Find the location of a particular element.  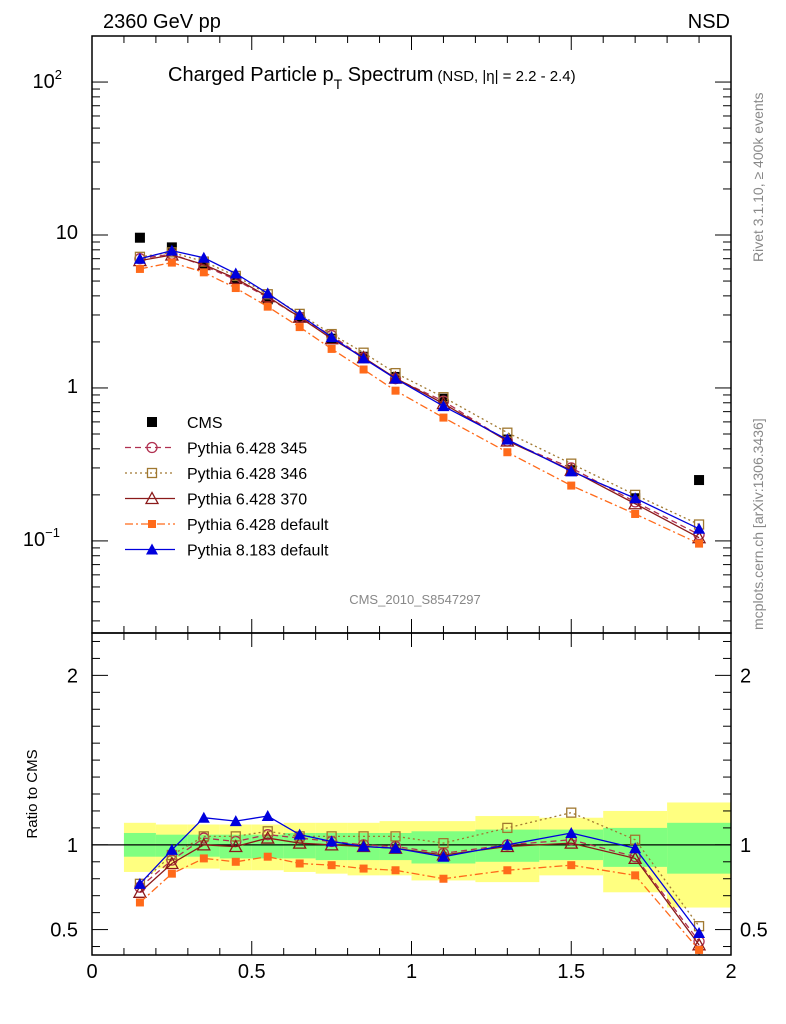

x-tick-label: 0 is located at coordinates (91, 972).